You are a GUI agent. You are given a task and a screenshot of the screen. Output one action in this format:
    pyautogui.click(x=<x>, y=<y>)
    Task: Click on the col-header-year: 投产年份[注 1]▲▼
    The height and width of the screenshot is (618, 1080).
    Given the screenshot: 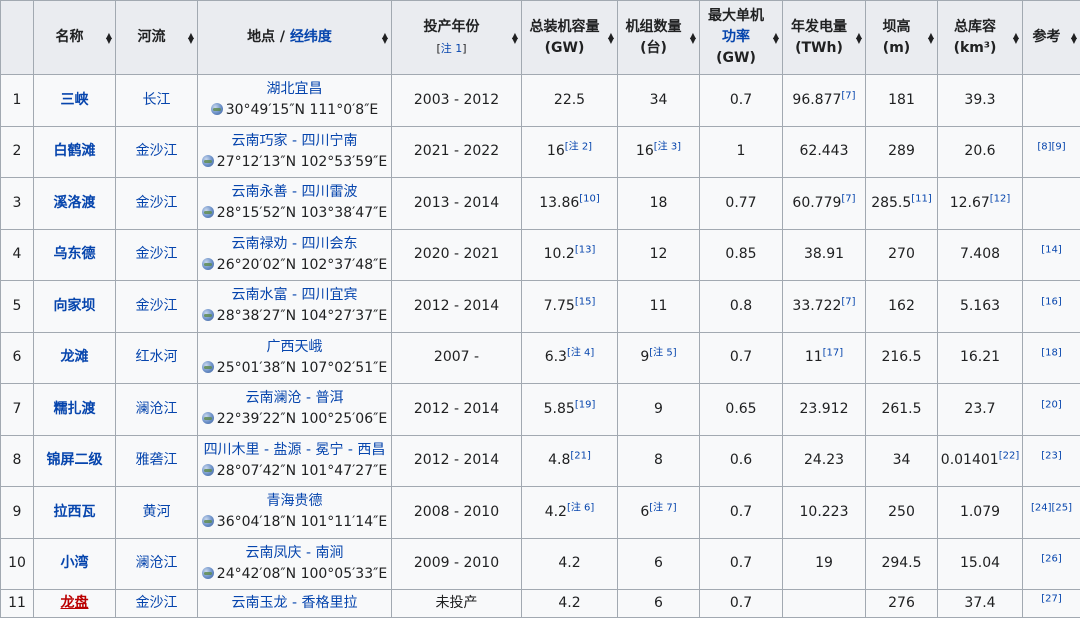 What is the action you would take?
    pyautogui.click(x=457, y=38)
    